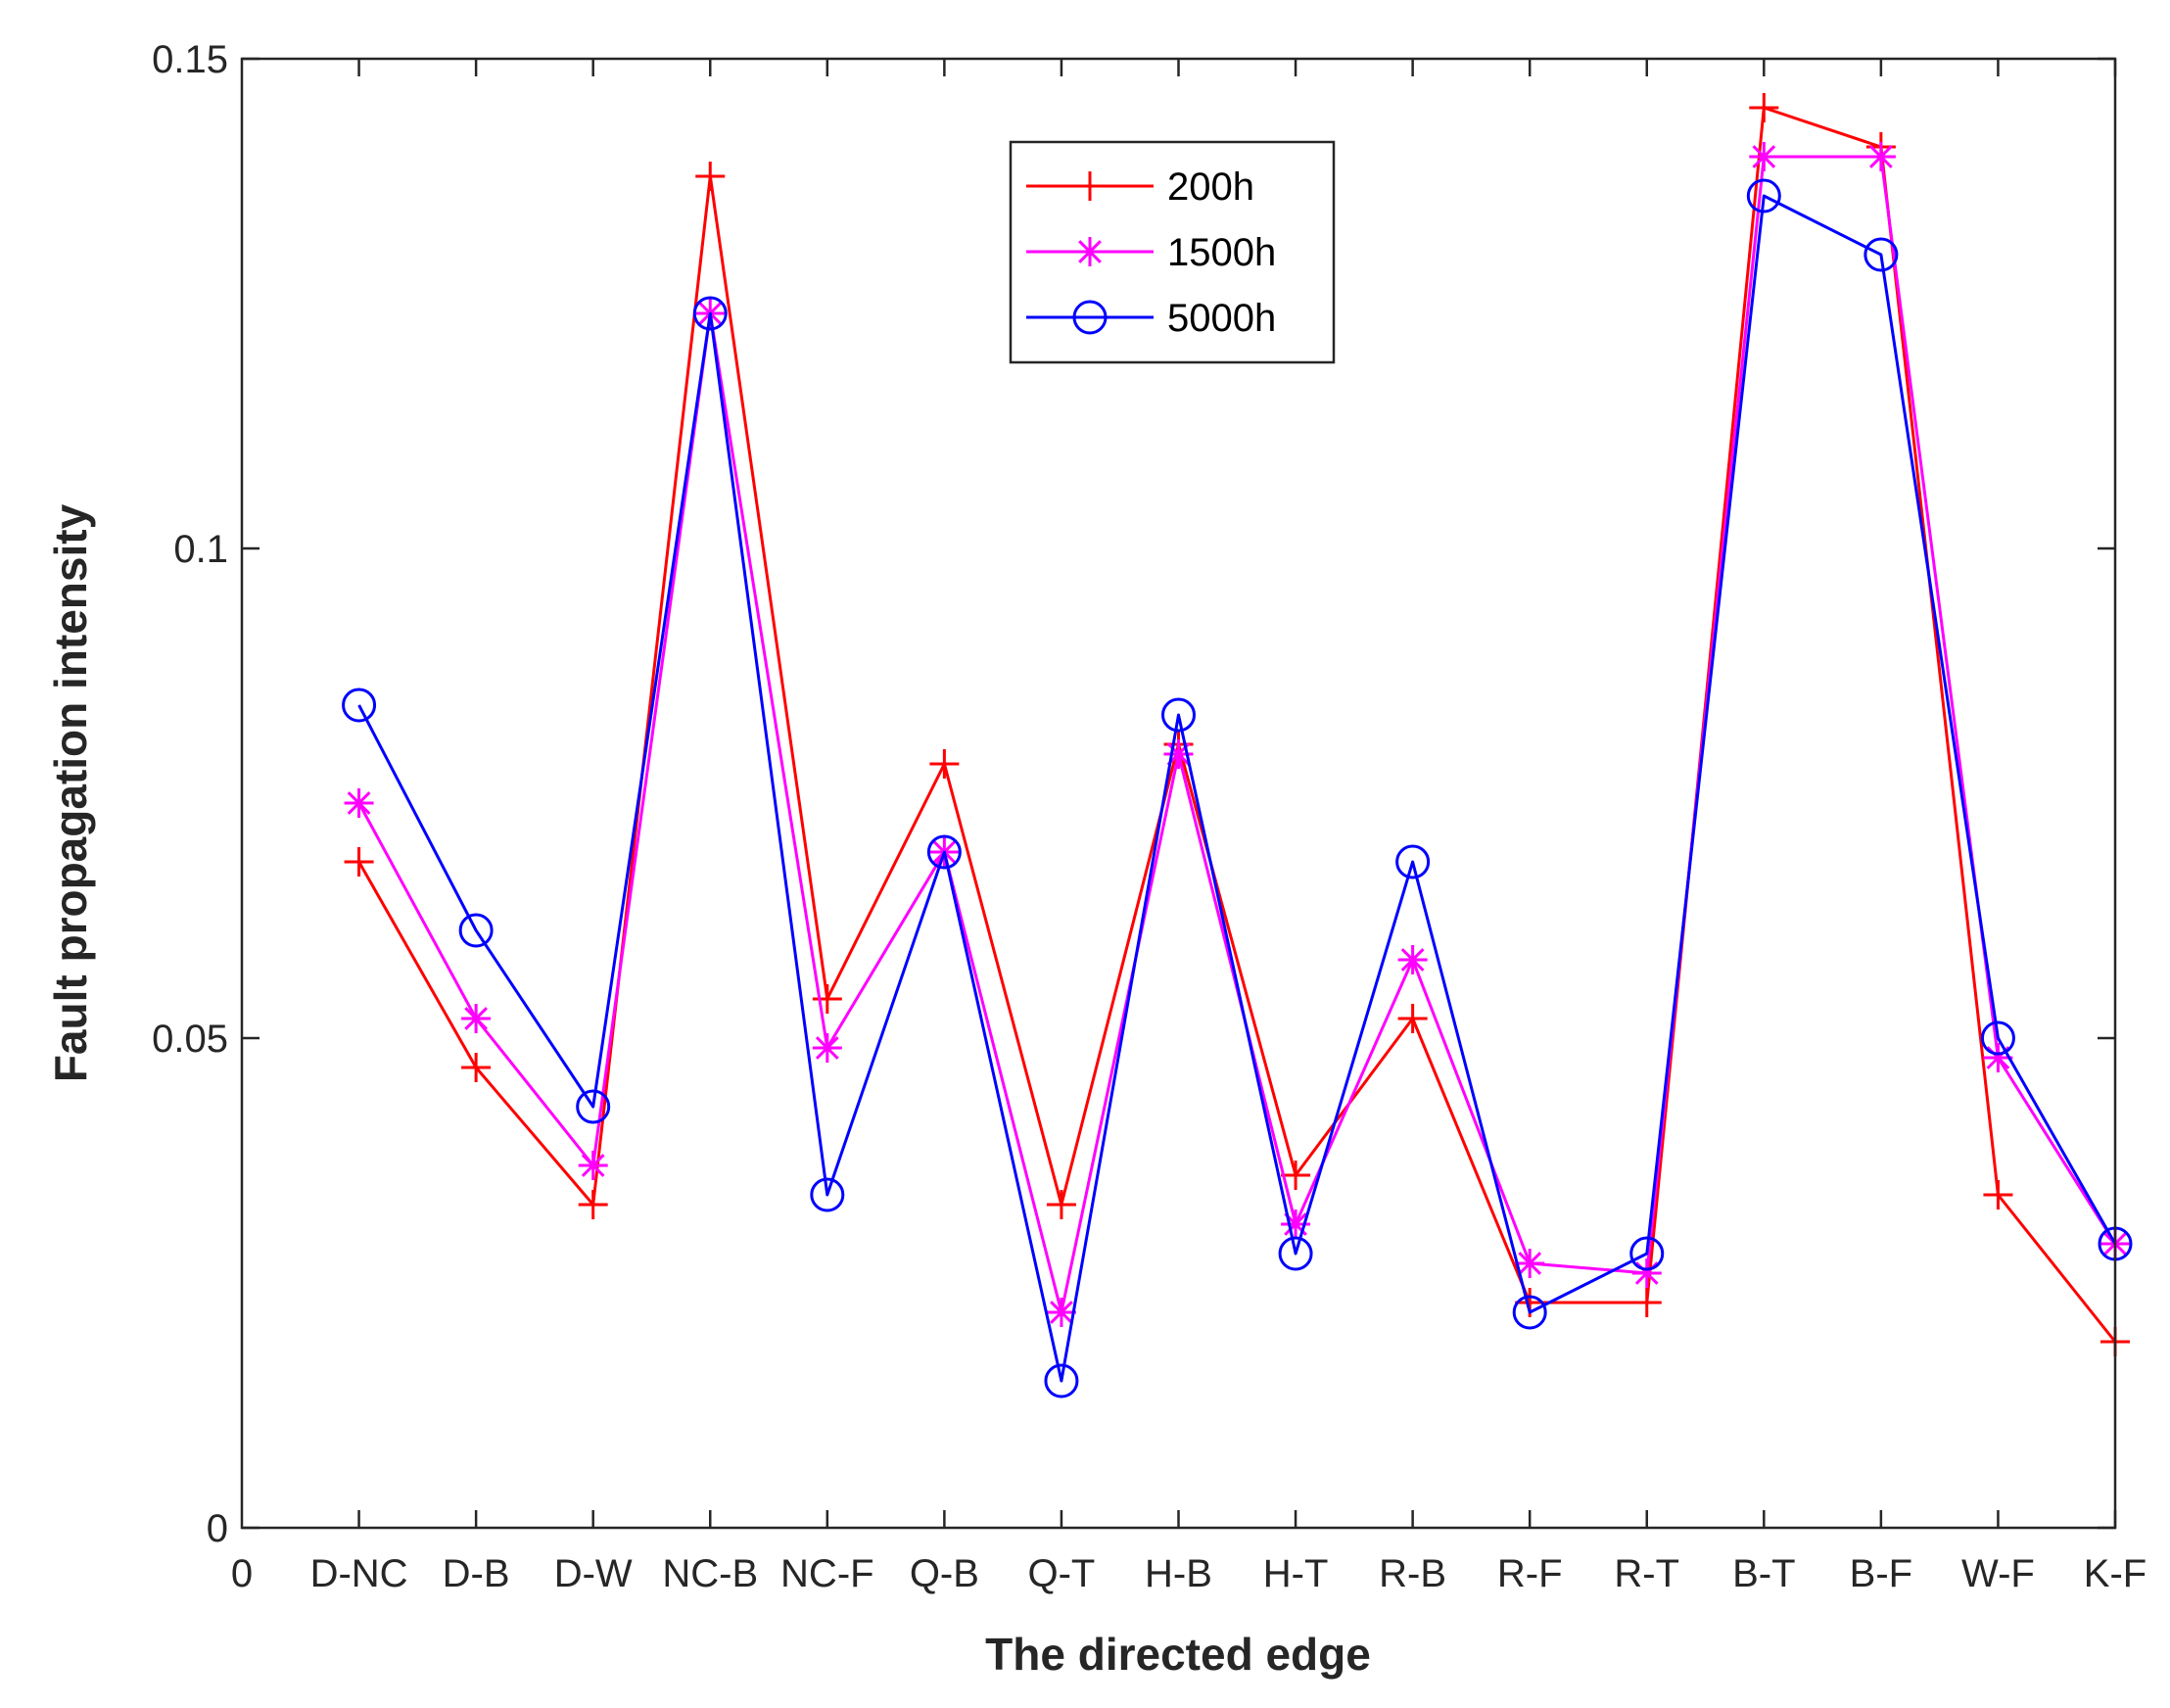  I want to click on x-tick-label: R-F, so click(1530, 1573).